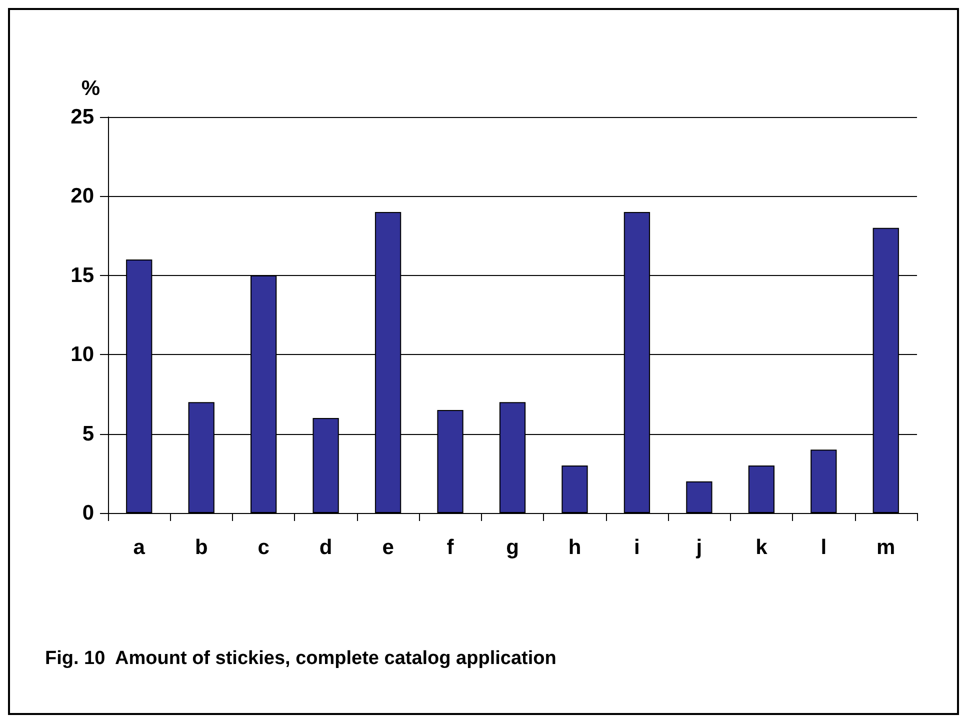 The image size is (967, 723). I want to click on y-tick-label: 5, so click(88, 434).